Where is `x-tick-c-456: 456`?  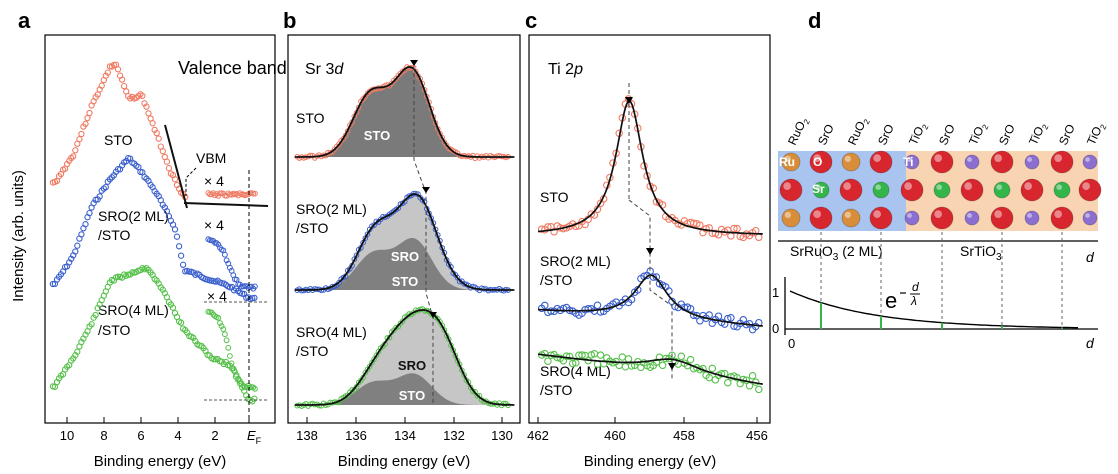
x-tick-c-456: 456 is located at coordinates (757, 435).